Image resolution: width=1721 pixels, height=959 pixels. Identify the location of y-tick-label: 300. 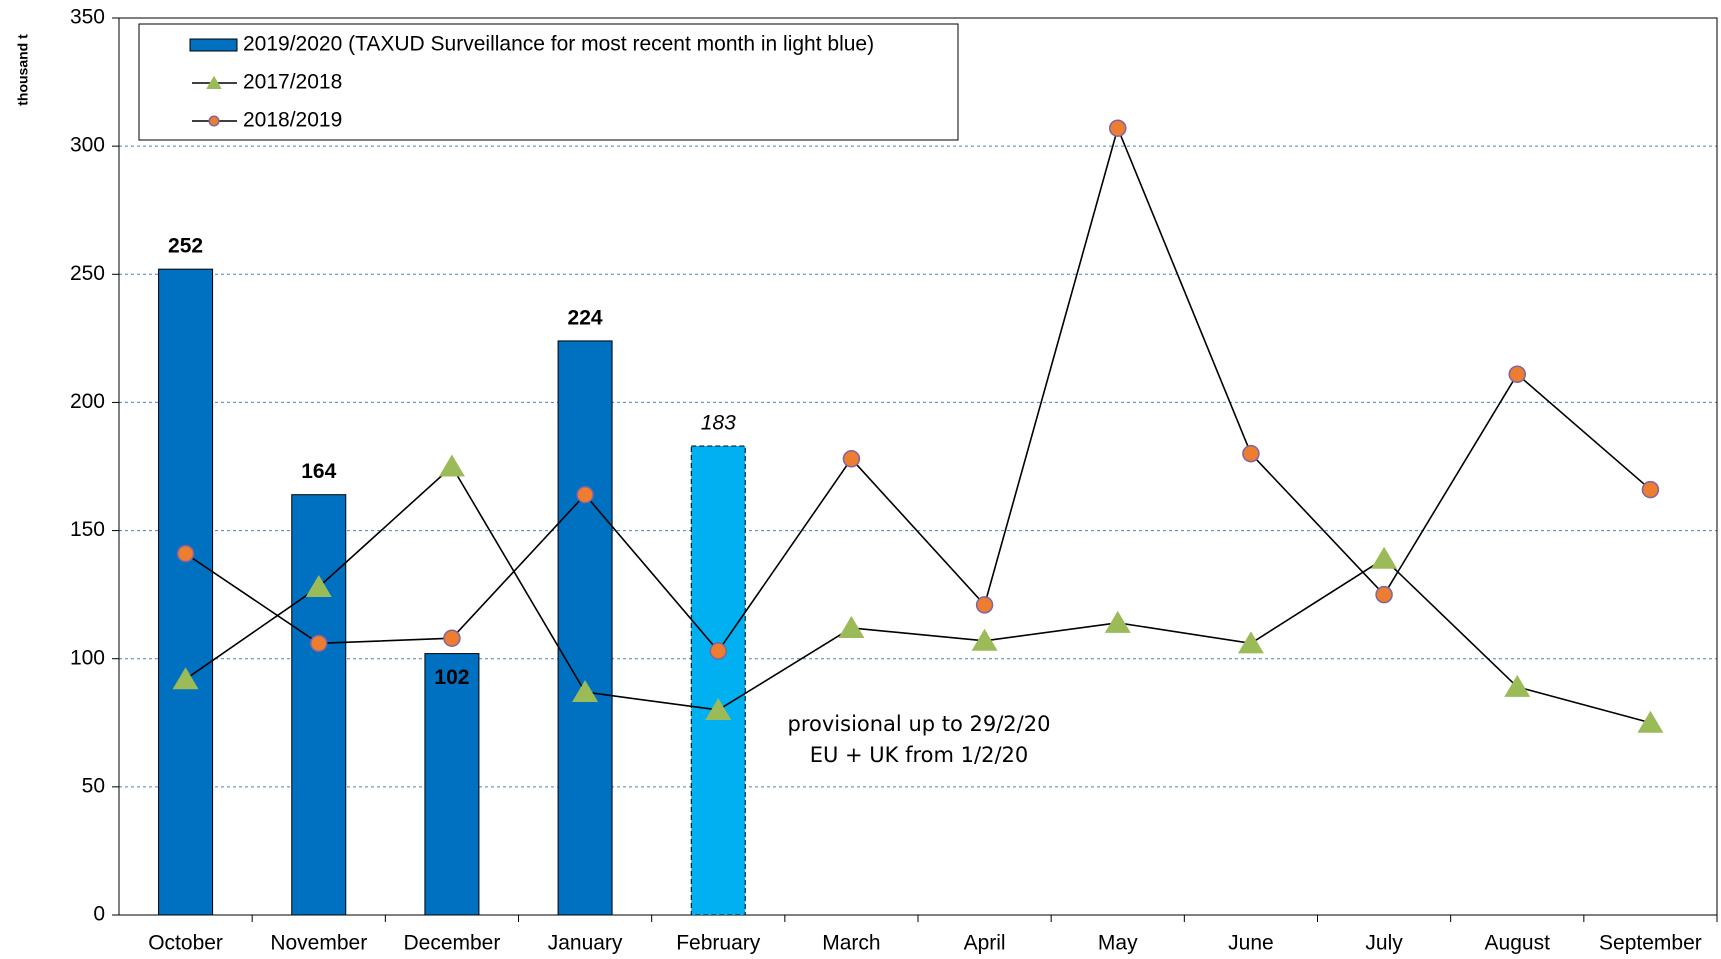
(87, 145).